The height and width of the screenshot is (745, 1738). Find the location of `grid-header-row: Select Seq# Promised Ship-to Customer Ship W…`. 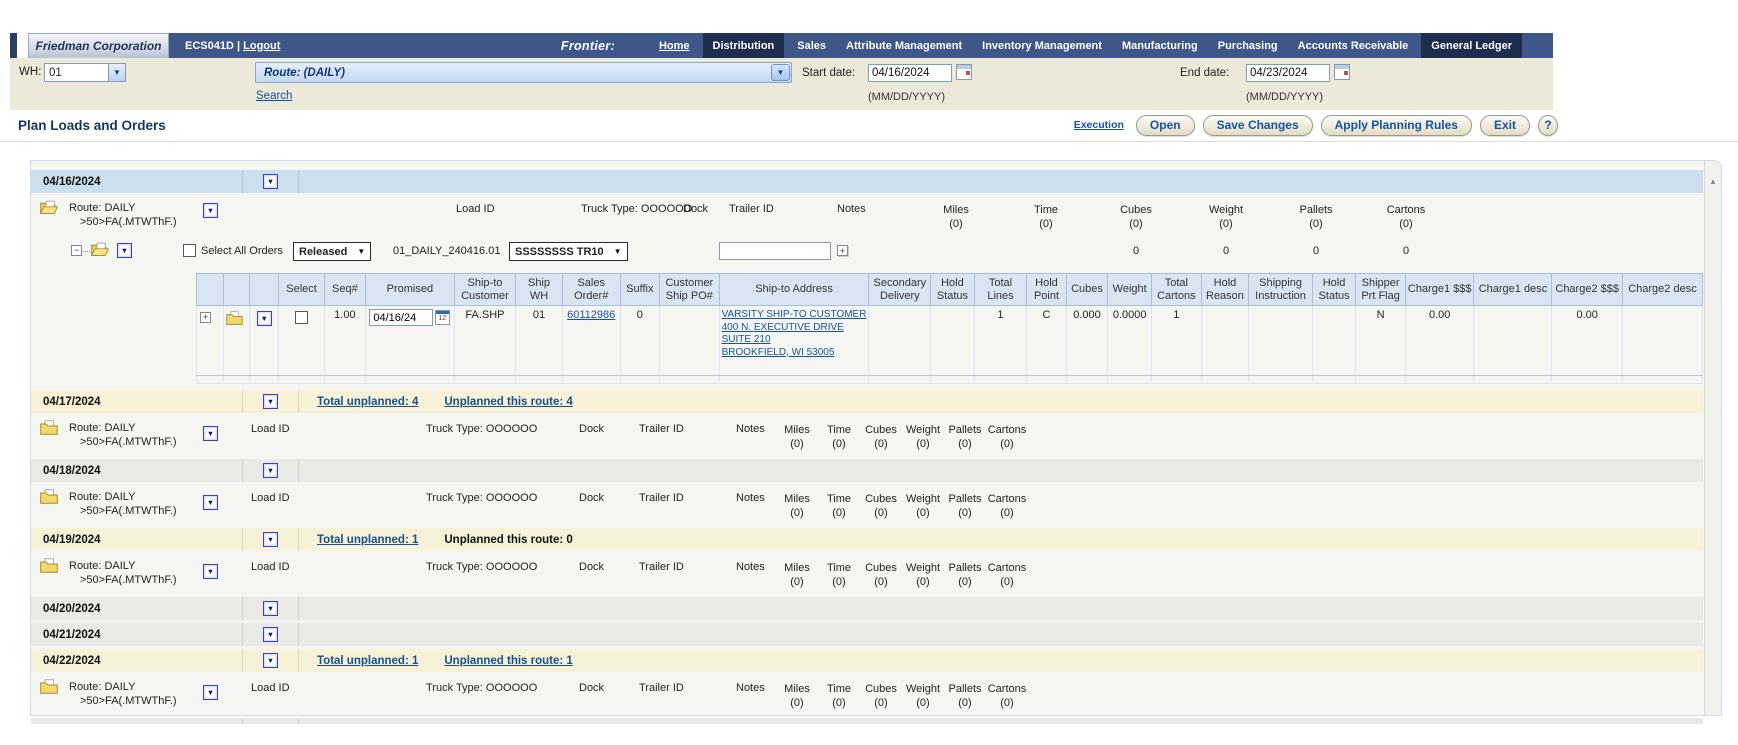

grid-header-row: Select Seq# Promised Ship-to Customer Ship W… is located at coordinates (949, 289).